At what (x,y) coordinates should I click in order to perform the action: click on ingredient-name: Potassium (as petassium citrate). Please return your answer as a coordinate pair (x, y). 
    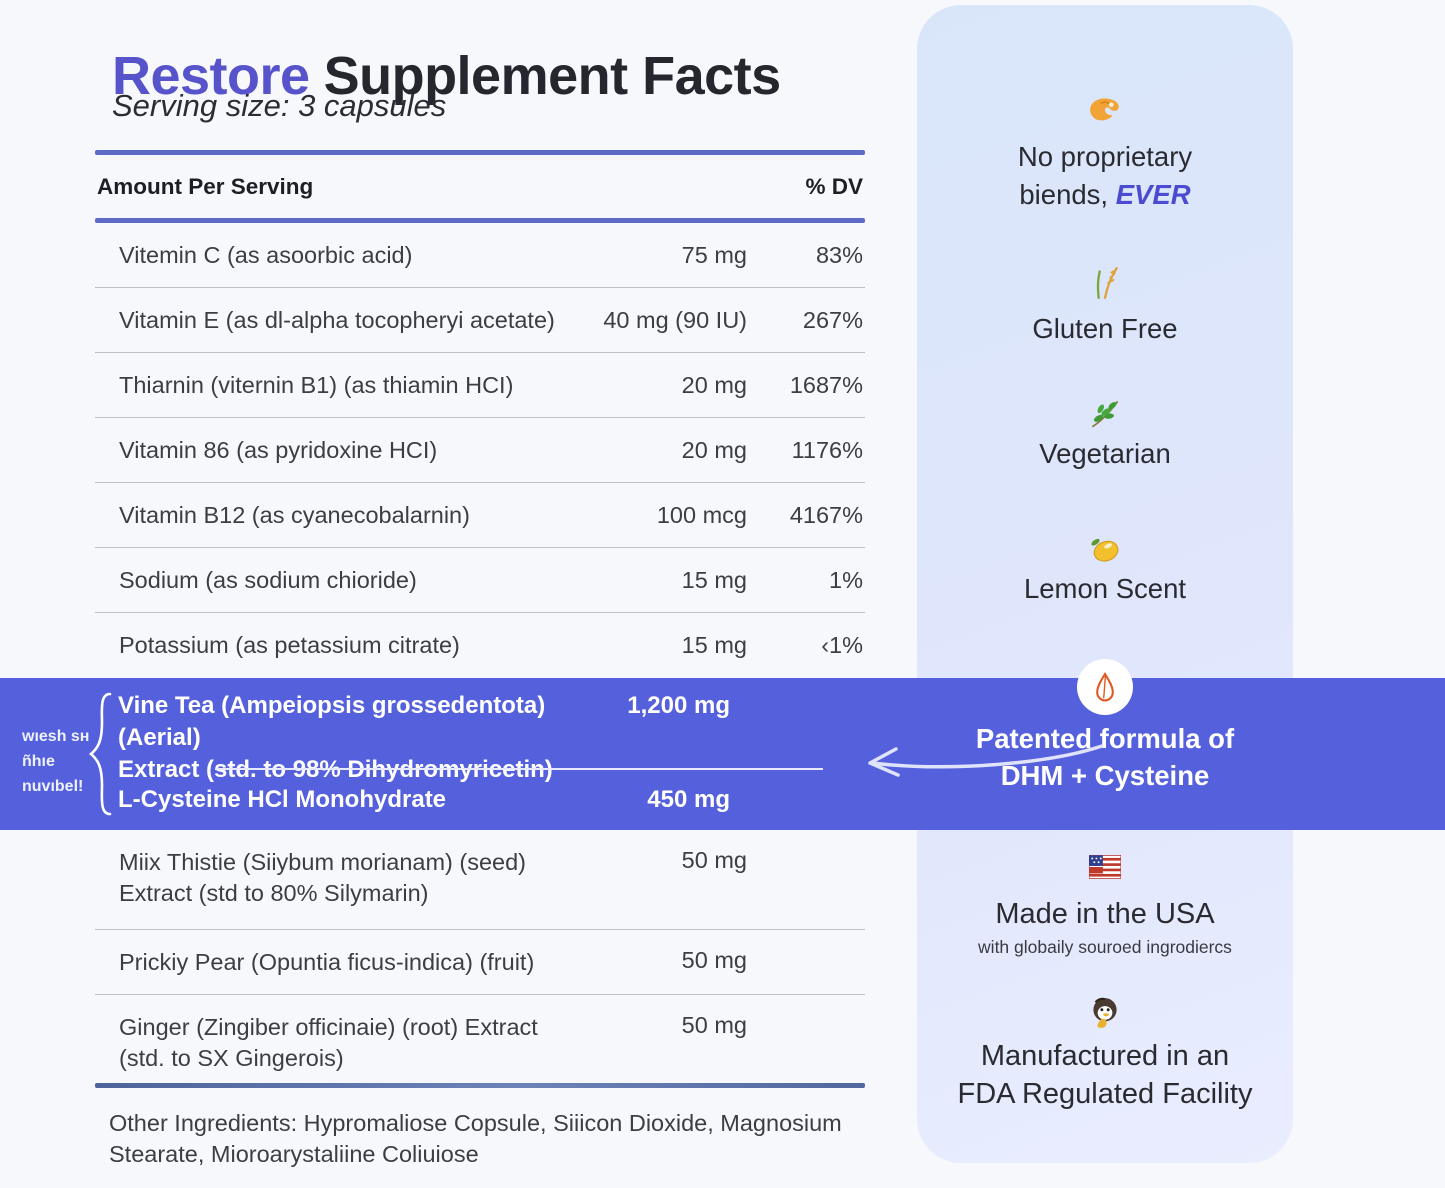
    Looking at the image, I should click on (289, 645).